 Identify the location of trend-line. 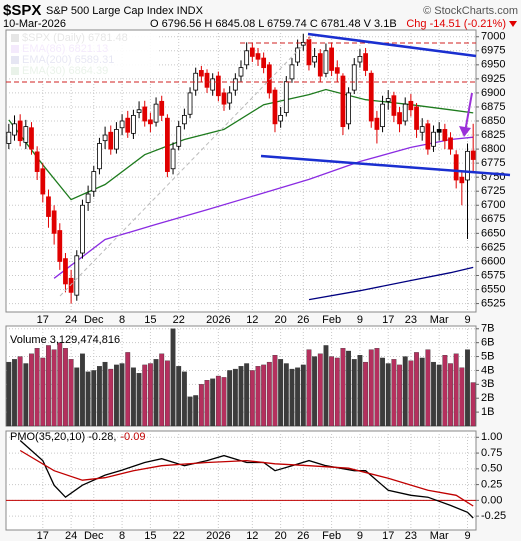
(385, 165).